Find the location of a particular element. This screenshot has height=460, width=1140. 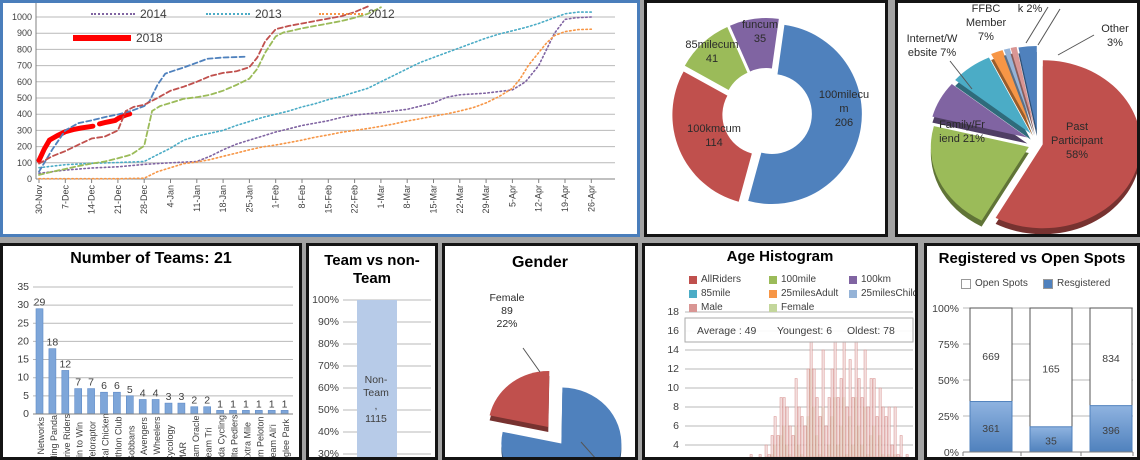

donut-slice-funcum is located at coordinates (754, 45).